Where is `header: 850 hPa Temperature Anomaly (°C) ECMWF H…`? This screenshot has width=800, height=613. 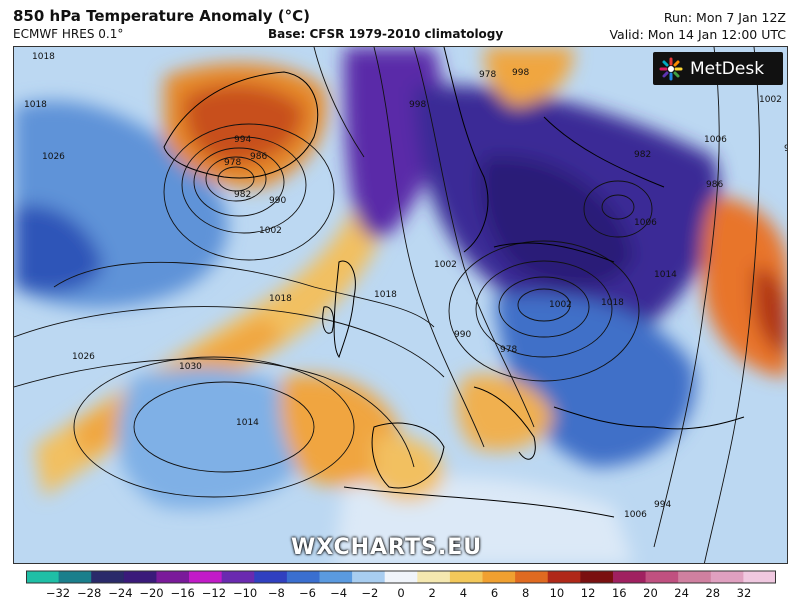 header: 850 hPa Temperature Anomaly (°C) ECMWF H… is located at coordinates (400, 23).